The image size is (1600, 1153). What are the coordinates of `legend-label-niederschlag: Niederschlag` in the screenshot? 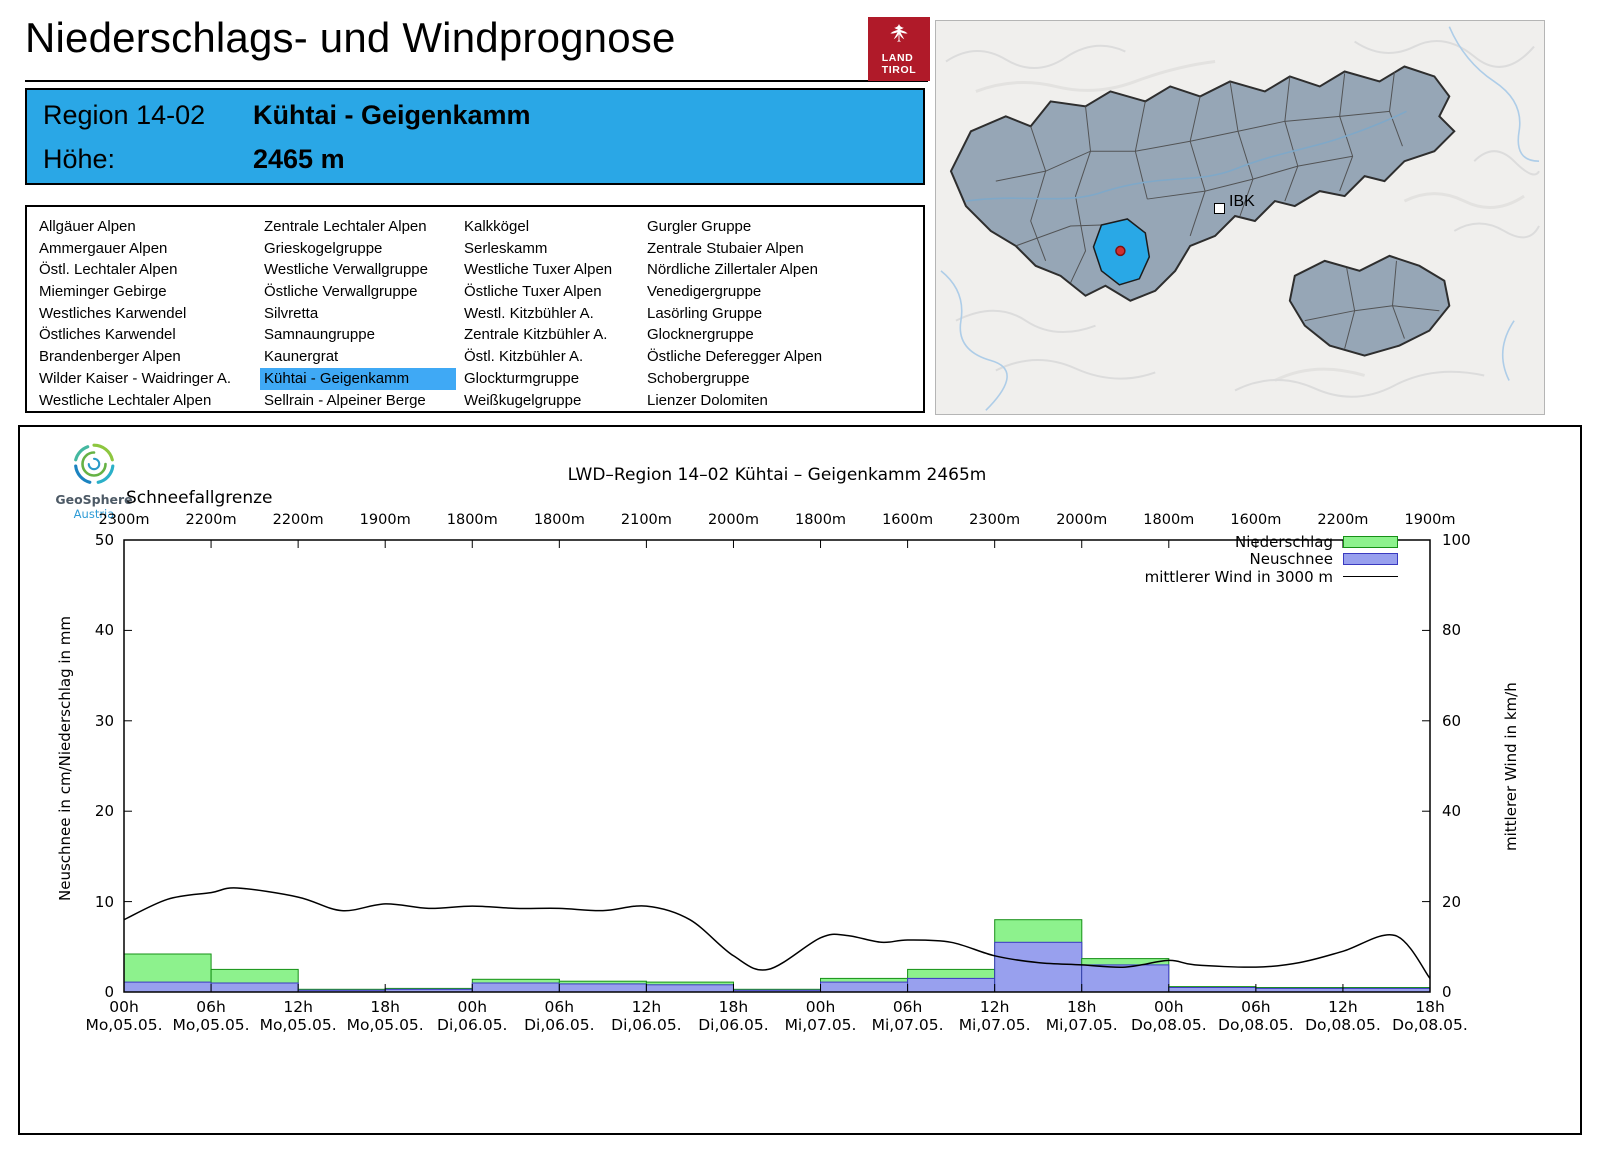 It's located at (1284, 541).